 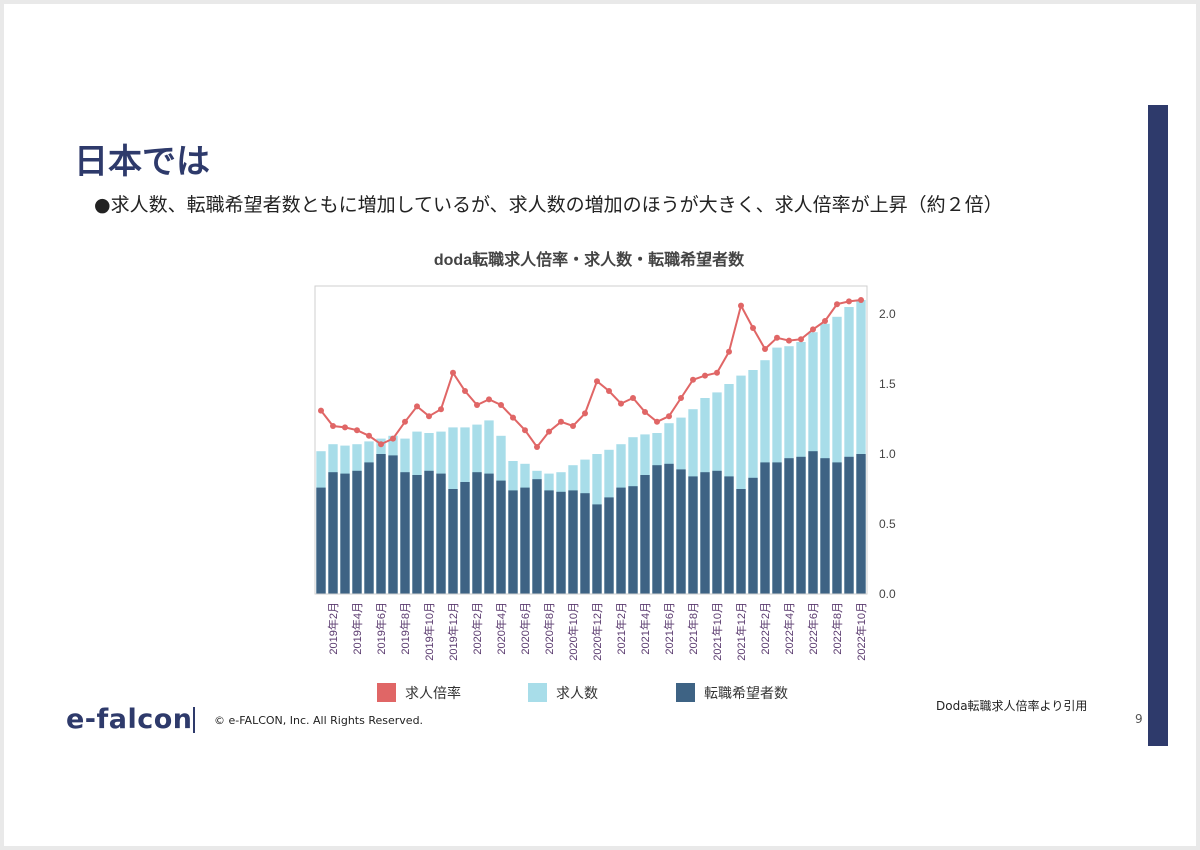 What do you see at coordinates (525, 628) in the screenshot?
I see `x-tick-label: 2020年6月` at bounding box center [525, 628].